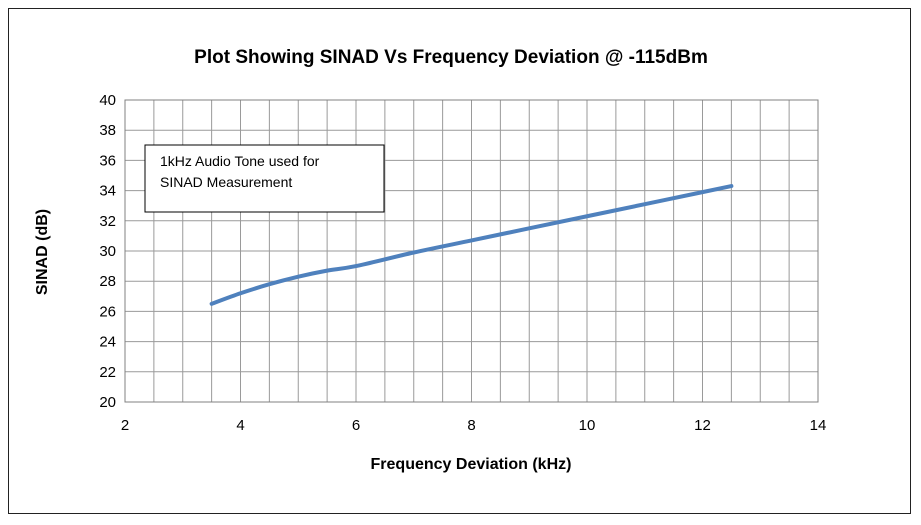  I want to click on x-tick-label: 14, so click(818, 425).